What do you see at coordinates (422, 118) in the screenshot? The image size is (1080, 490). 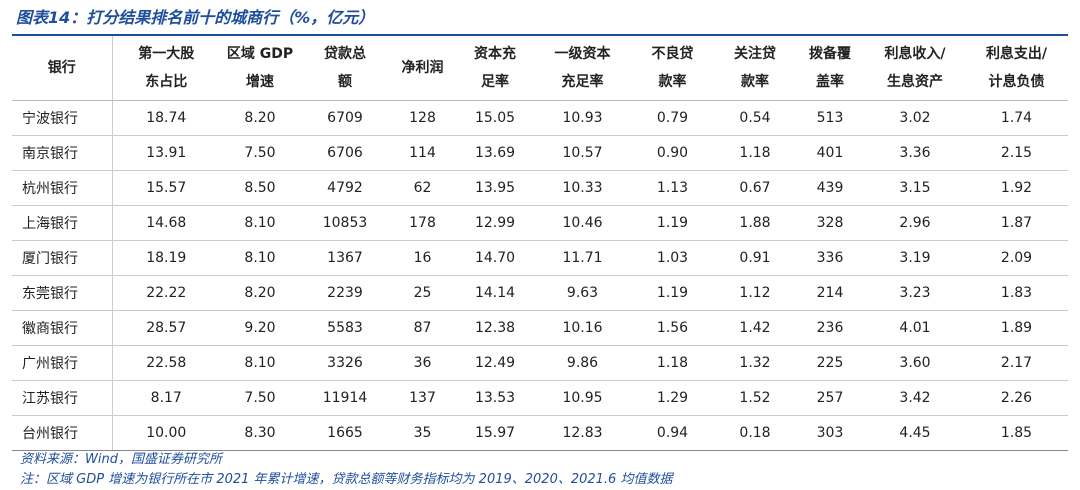 I see `cell: 128` at bounding box center [422, 118].